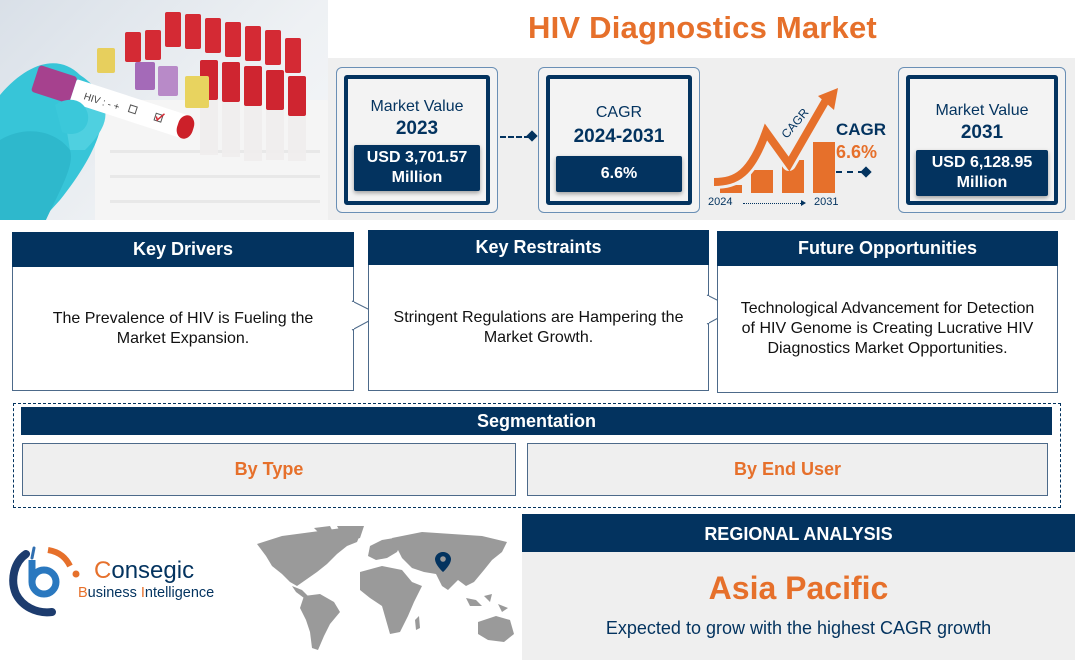  I want to click on market-value-2023-value: USD 3,701.57 Million, so click(417, 168).